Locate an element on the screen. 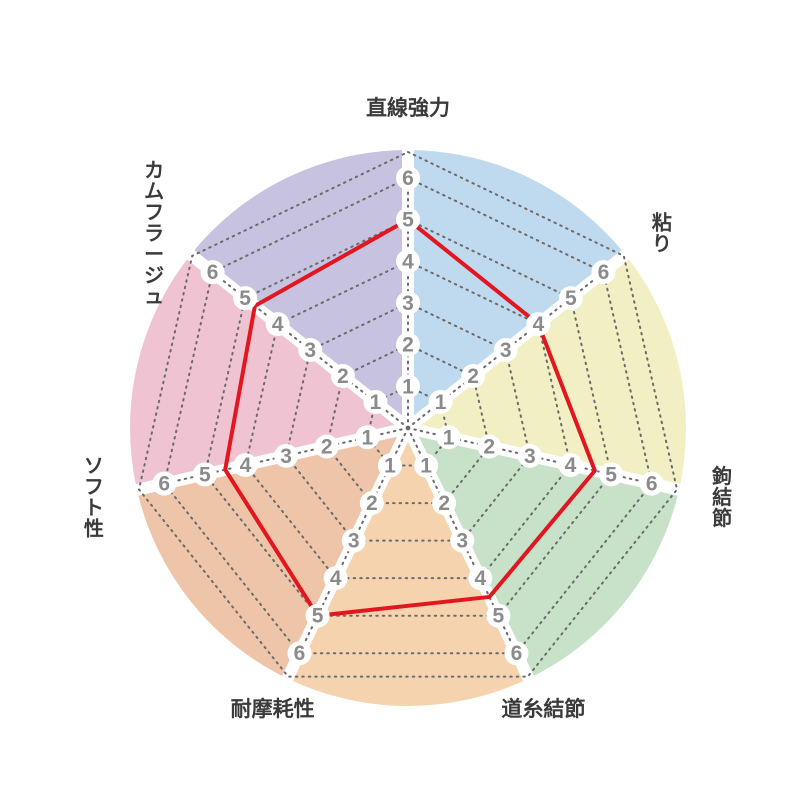 The width and height of the screenshot is (800, 800). tick-label-axis3-value3: 3 is located at coordinates (529, 455).